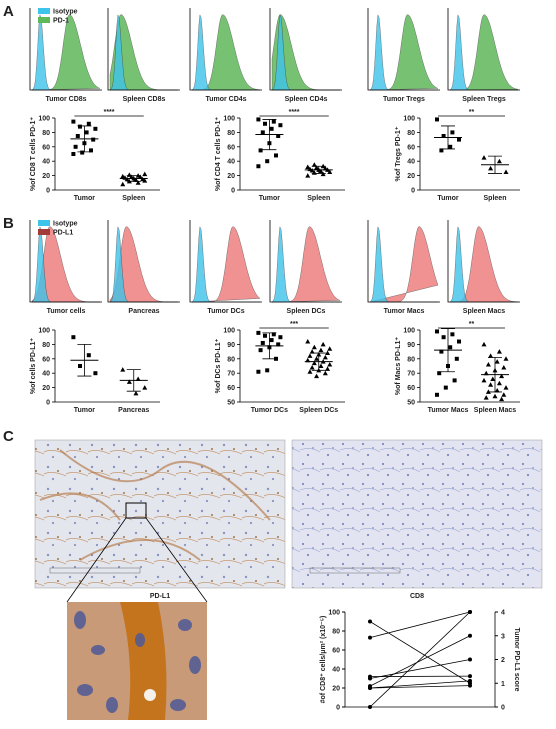  I want to click on significance: **, so click(472, 324).